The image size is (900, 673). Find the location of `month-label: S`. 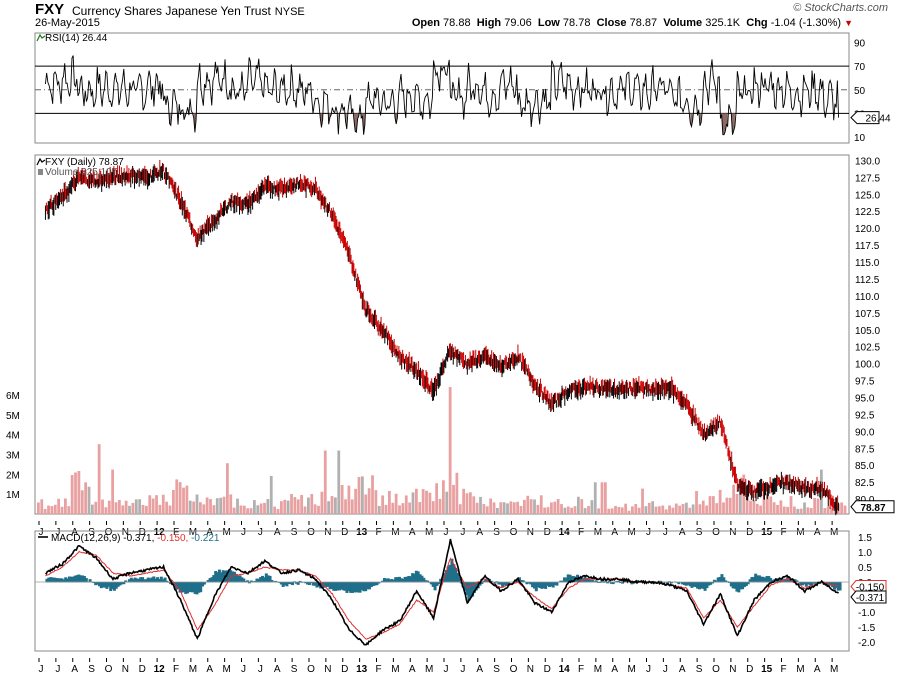

month-label: S is located at coordinates (699, 532).